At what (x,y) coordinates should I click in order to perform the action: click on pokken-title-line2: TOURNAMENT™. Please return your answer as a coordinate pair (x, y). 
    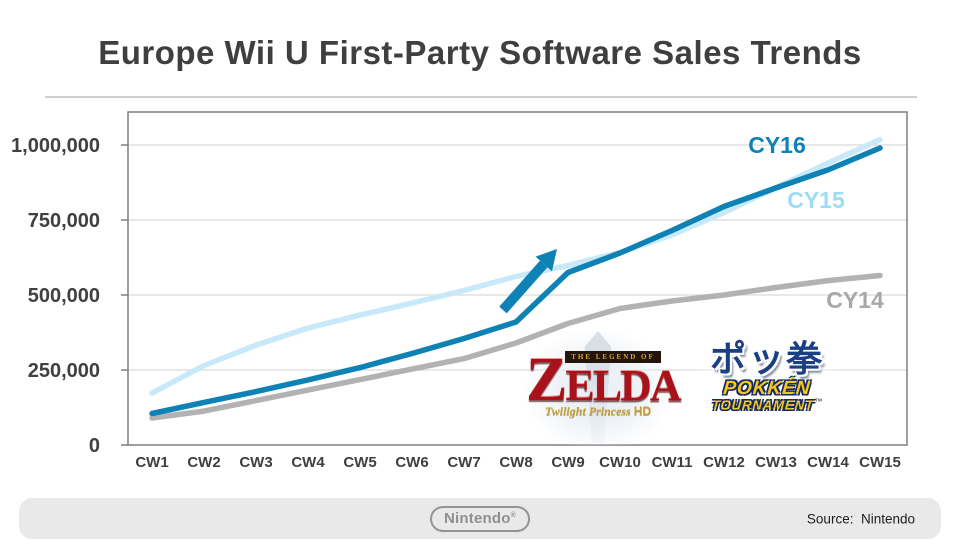
    Looking at the image, I should click on (766, 404).